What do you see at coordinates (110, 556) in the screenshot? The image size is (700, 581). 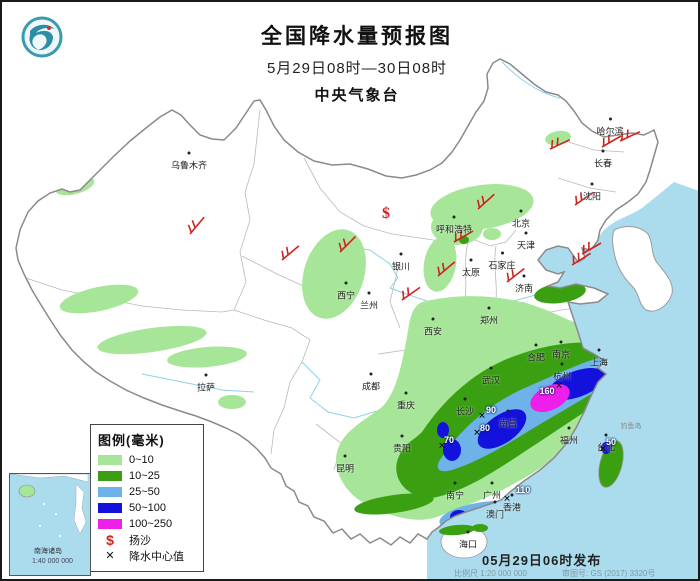 I see `precip-center-icon: ✕` at bounding box center [110, 556].